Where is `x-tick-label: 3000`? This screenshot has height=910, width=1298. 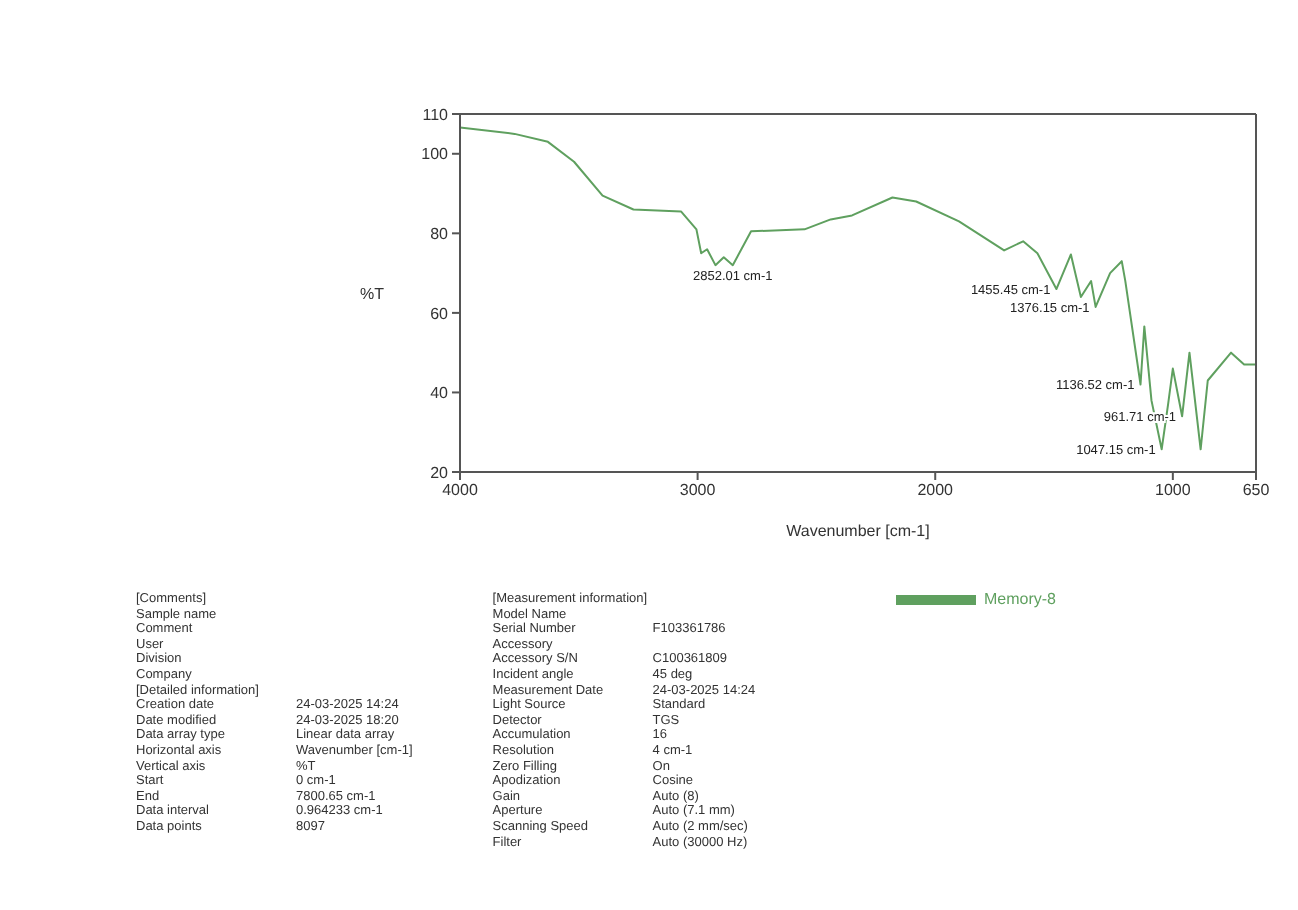 x-tick-label: 3000 is located at coordinates (698, 490).